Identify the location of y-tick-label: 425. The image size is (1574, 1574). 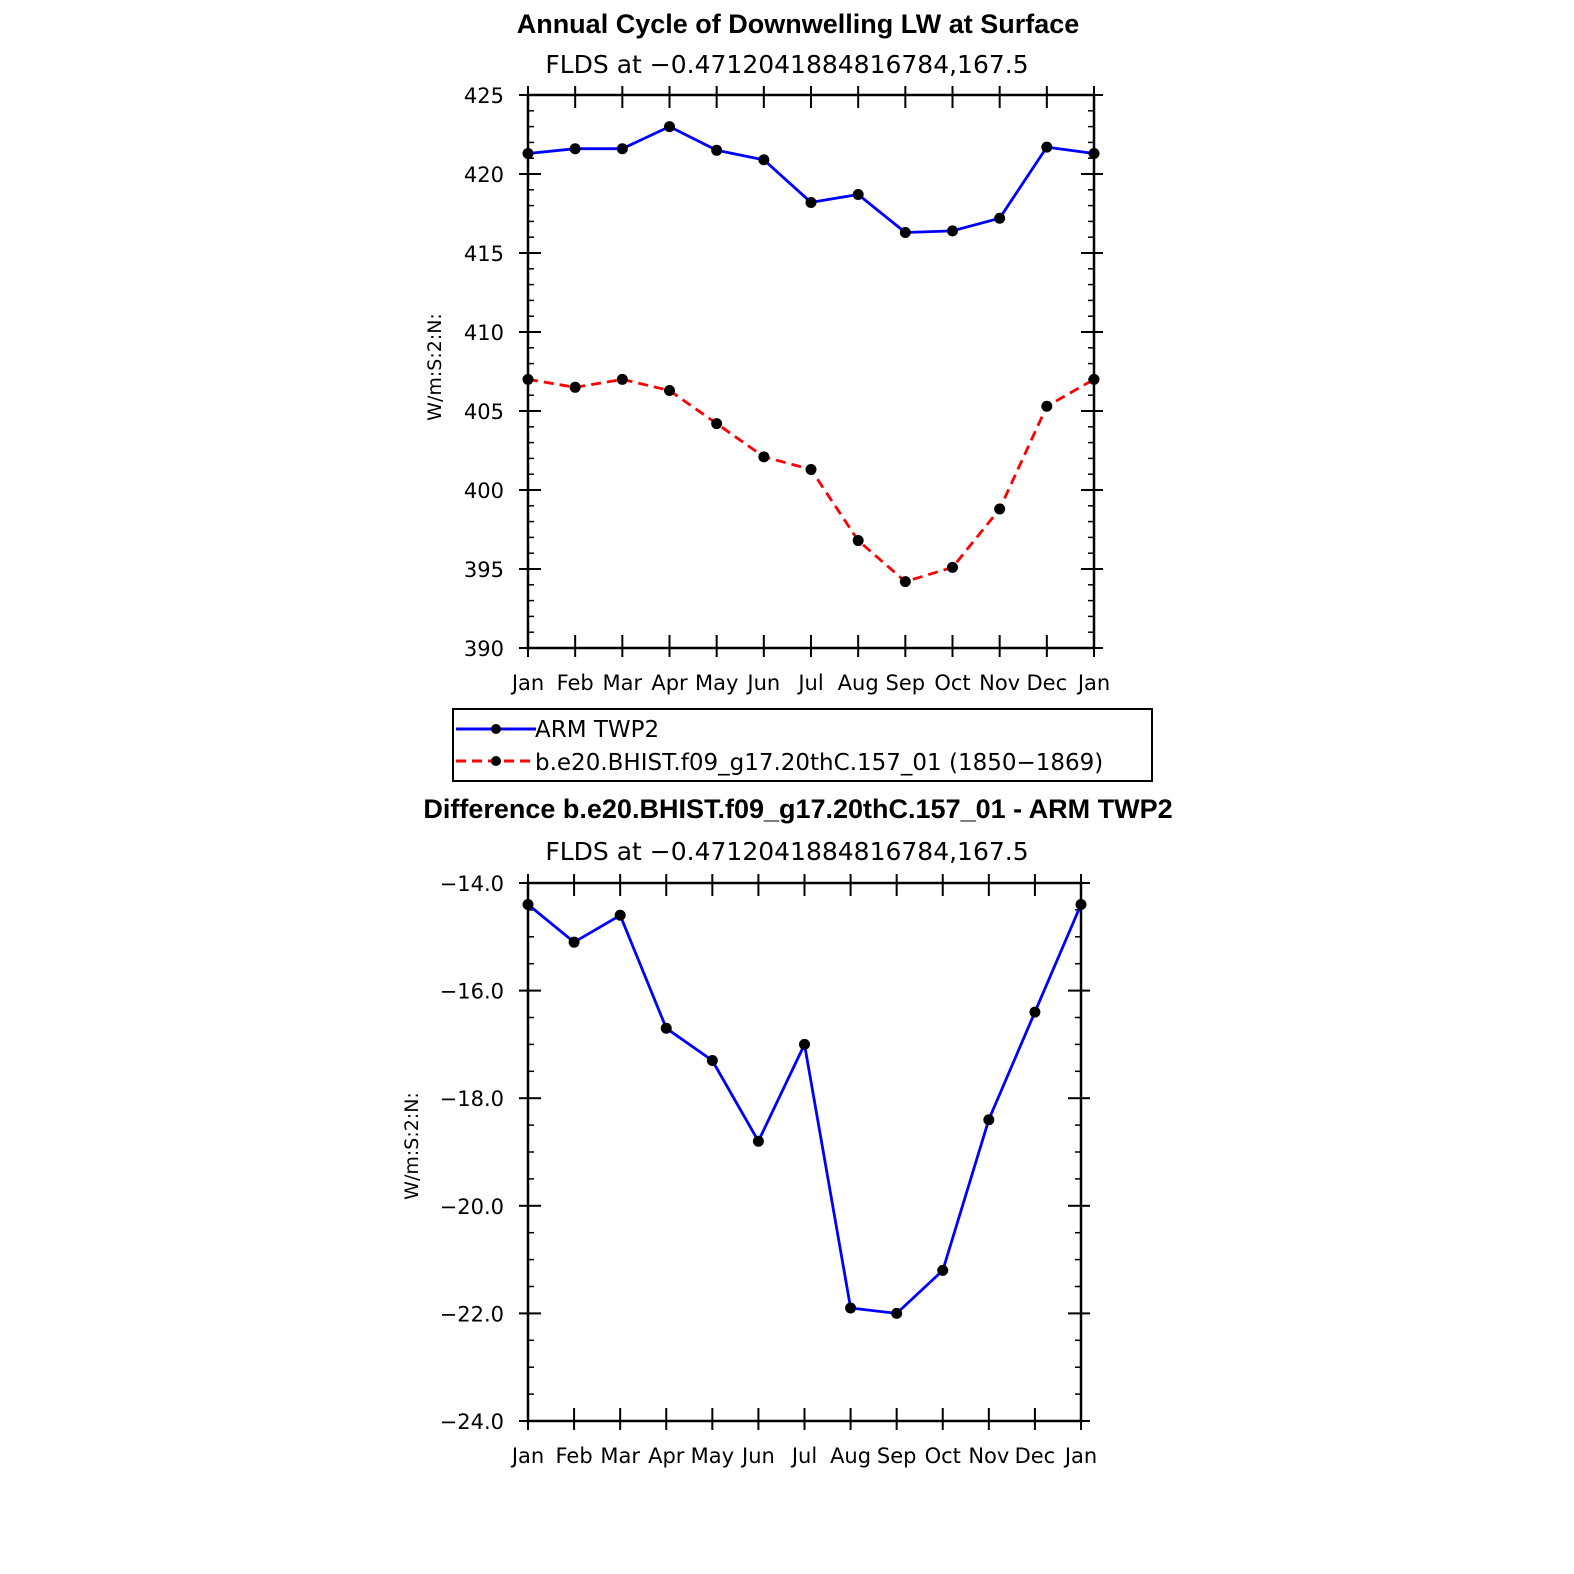
(484, 96).